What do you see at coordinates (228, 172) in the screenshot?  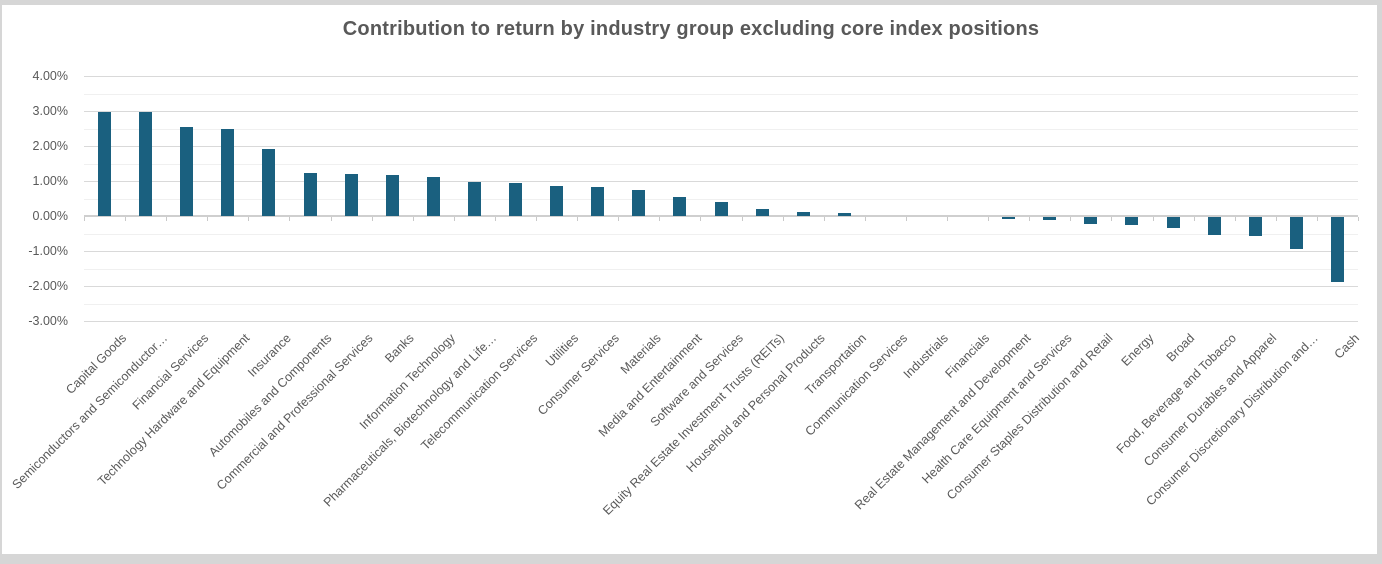 I see `bar-technology-hardware-and-equipment` at bounding box center [228, 172].